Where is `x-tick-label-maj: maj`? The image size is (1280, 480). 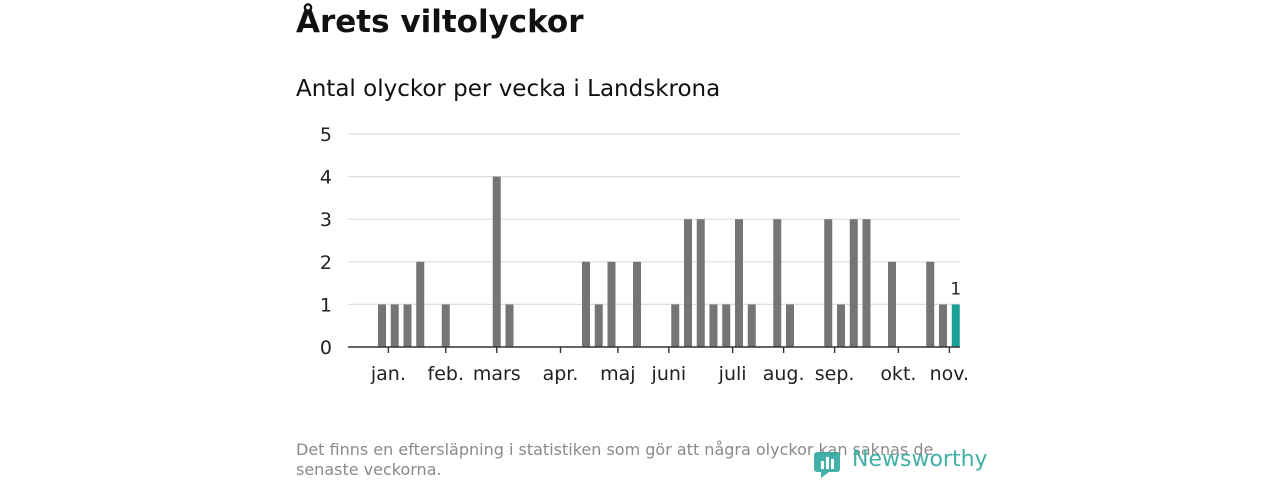 x-tick-label-maj: maj is located at coordinates (617, 374).